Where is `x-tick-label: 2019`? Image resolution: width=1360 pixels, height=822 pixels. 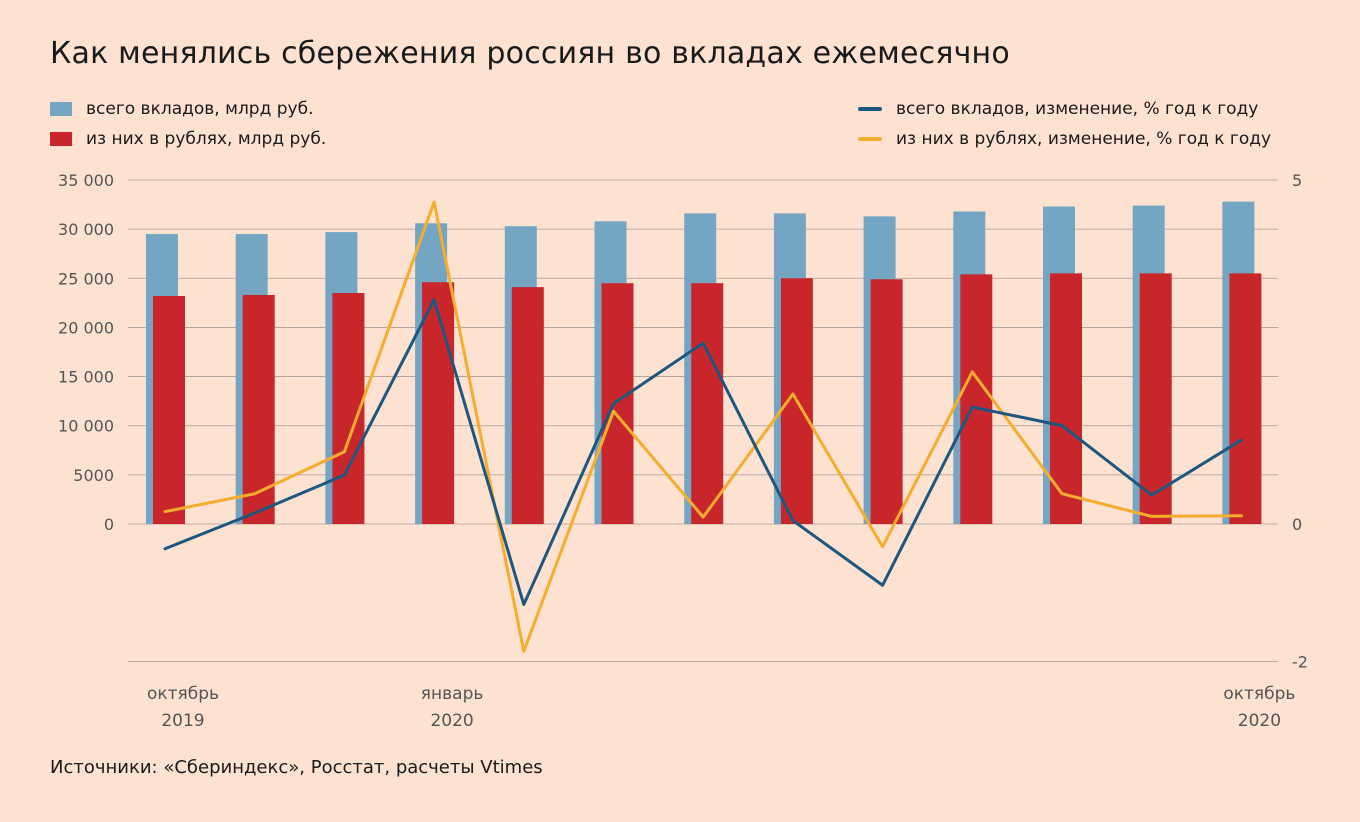 x-tick-label: 2019 is located at coordinates (182, 721).